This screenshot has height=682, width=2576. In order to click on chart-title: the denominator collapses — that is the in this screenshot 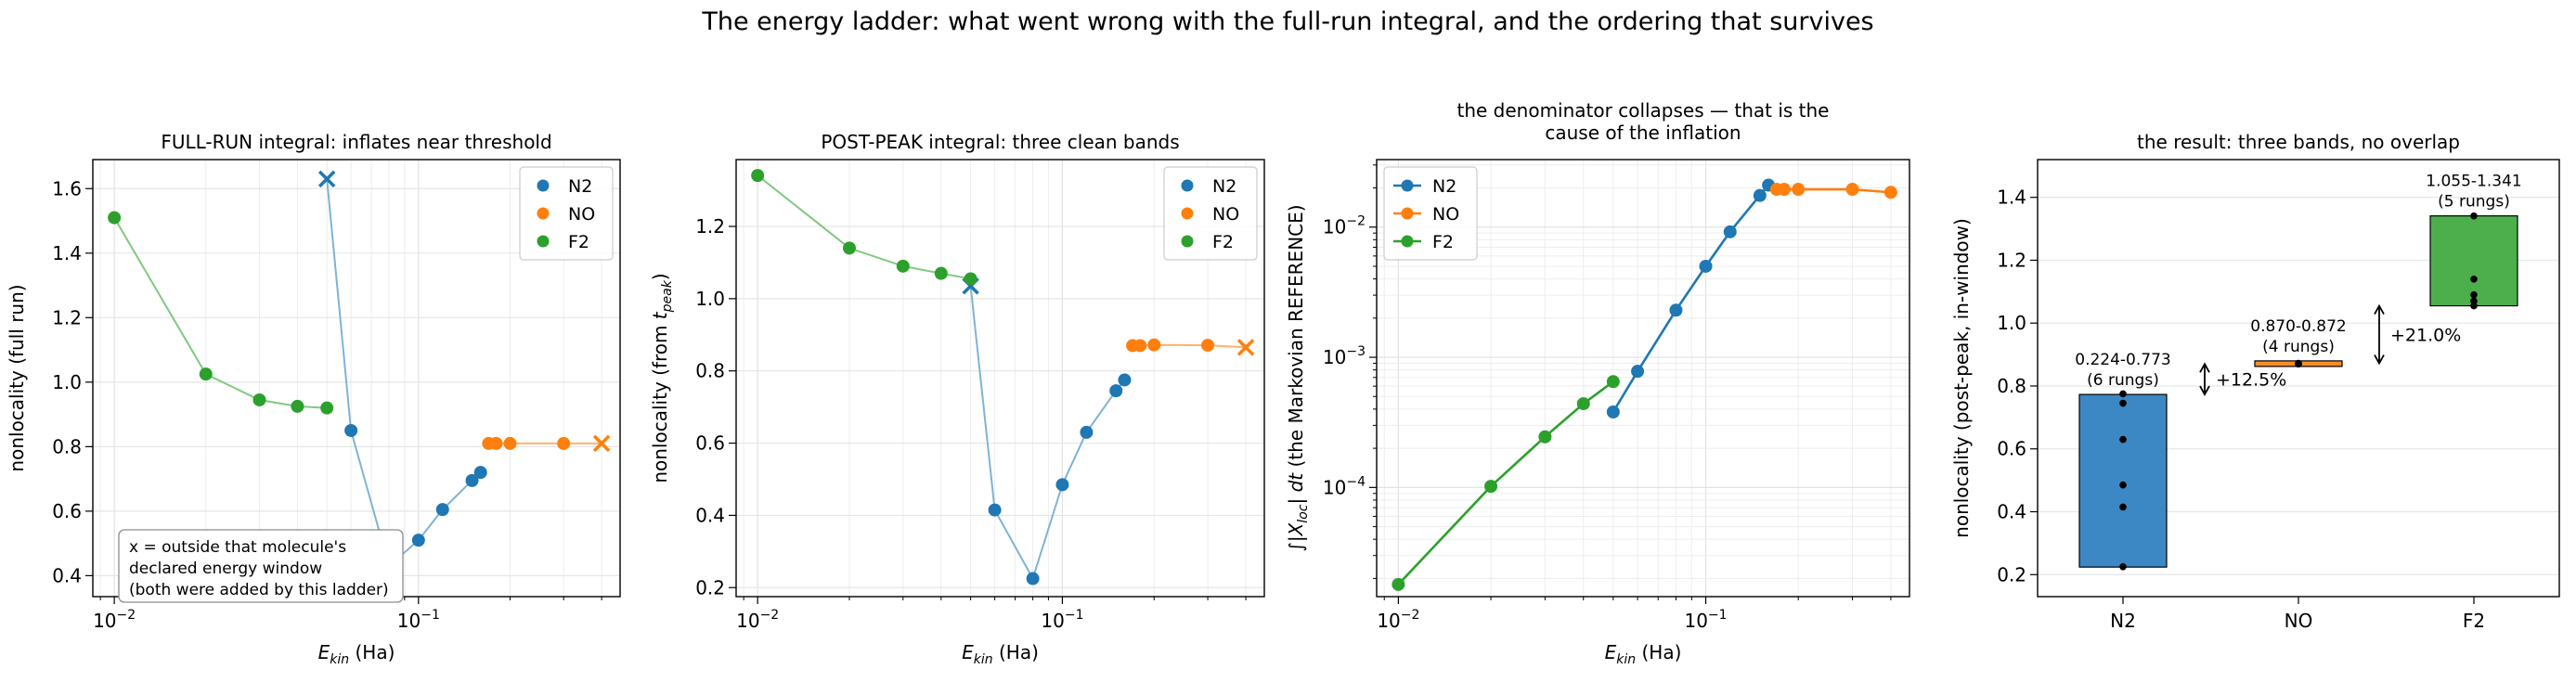, I will do `click(1642, 110)`.